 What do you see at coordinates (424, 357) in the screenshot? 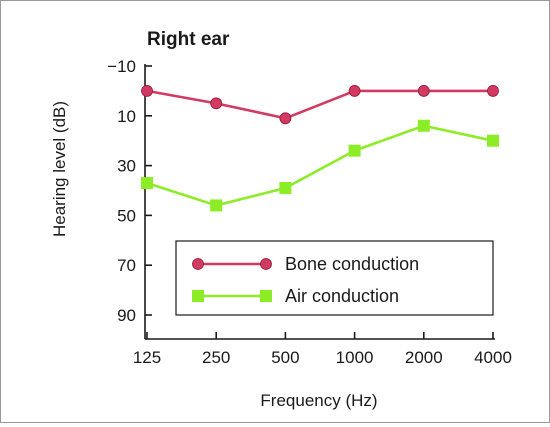
I see `x-tick-label: 2000` at bounding box center [424, 357].